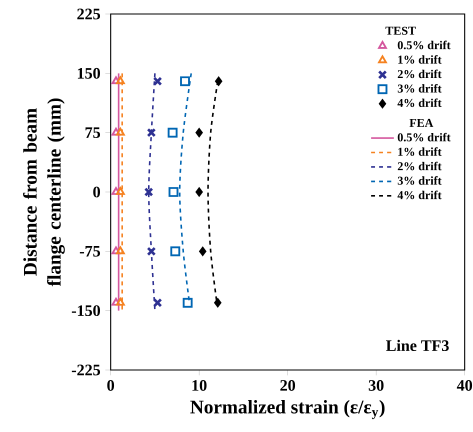  Describe the element at coordinates (422, 122) in the screenshot. I see `annotation: FEA` at that location.